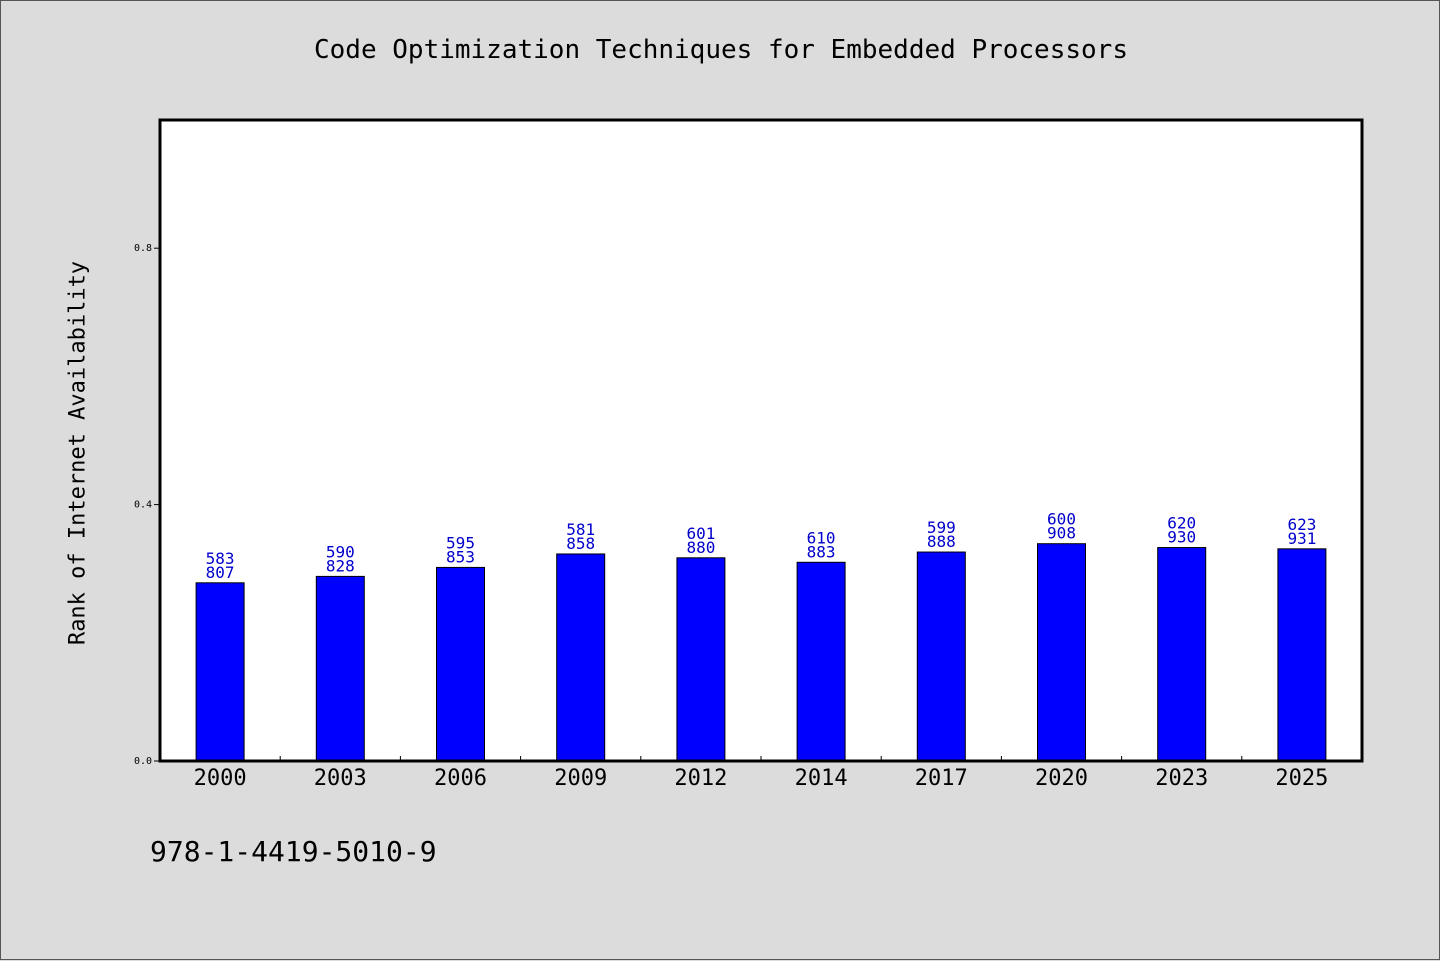 This screenshot has height=961, width=1440. What do you see at coordinates (143, 505) in the screenshot?
I see `y-tick-label-0.4: 0.4` at bounding box center [143, 505].